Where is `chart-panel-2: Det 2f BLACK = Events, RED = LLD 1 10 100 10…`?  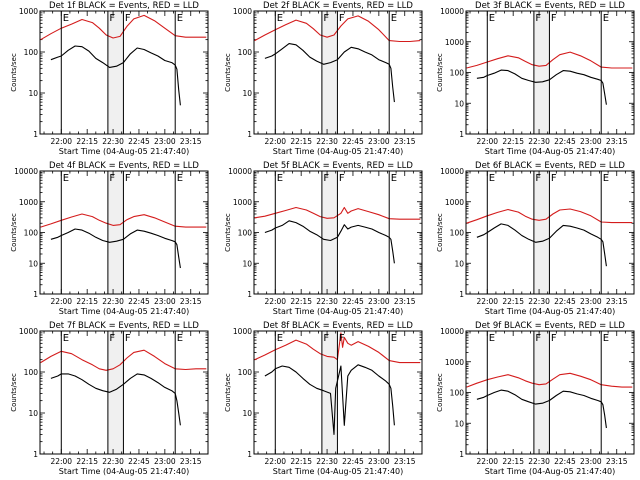
chart-panel-2: Det 2f BLACK = Events, RED = LLD 1 10 100 10… is located at coordinates (323, 78).